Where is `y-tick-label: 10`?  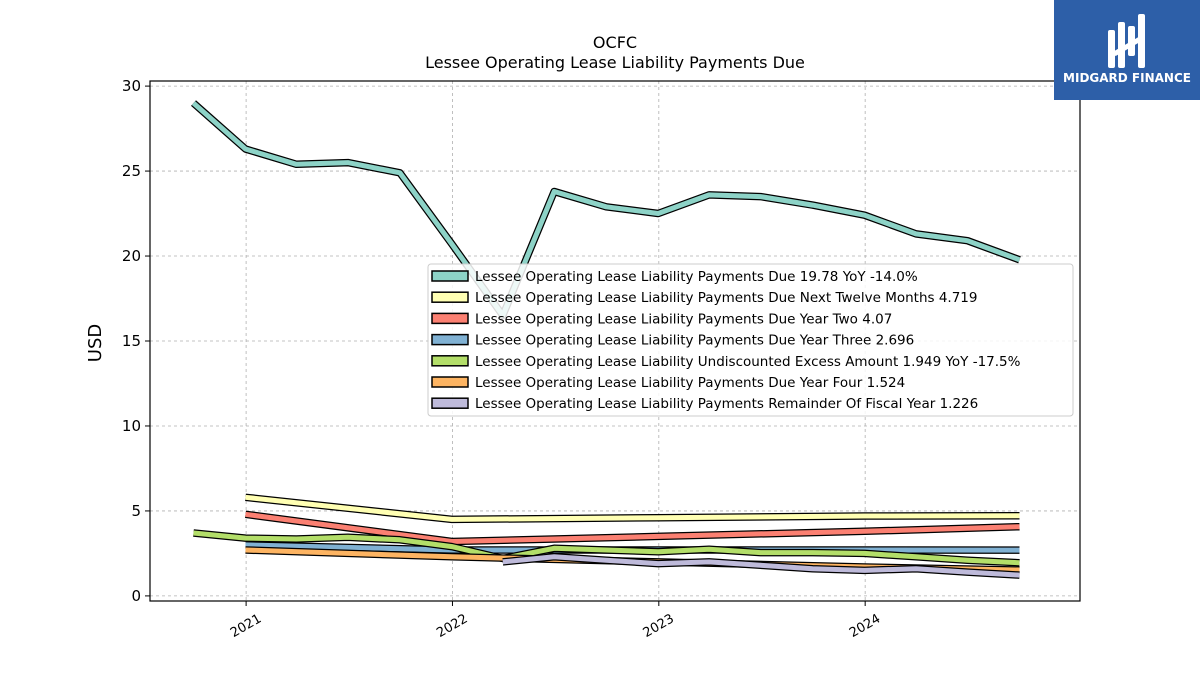
y-tick-label: 10 is located at coordinates (131, 426).